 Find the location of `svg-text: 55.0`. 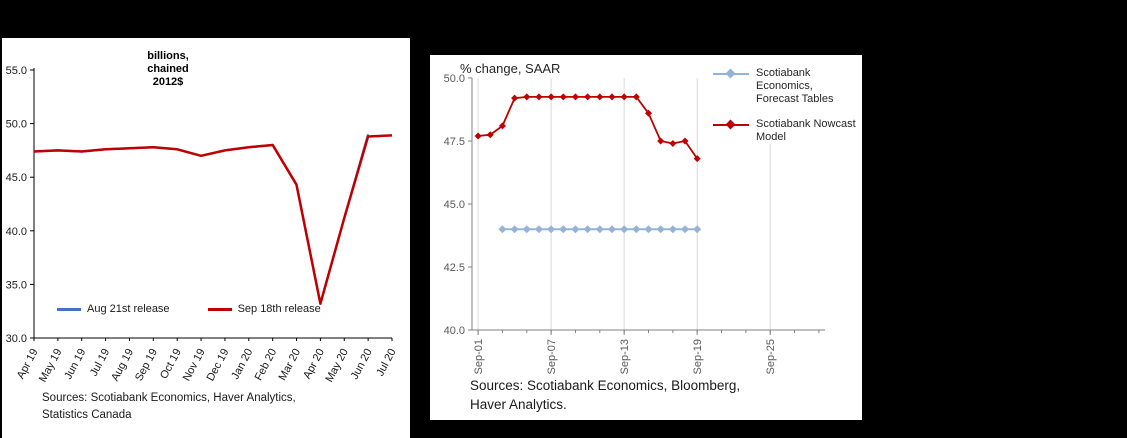

svg-text: 55.0 is located at coordinates (16, 71).